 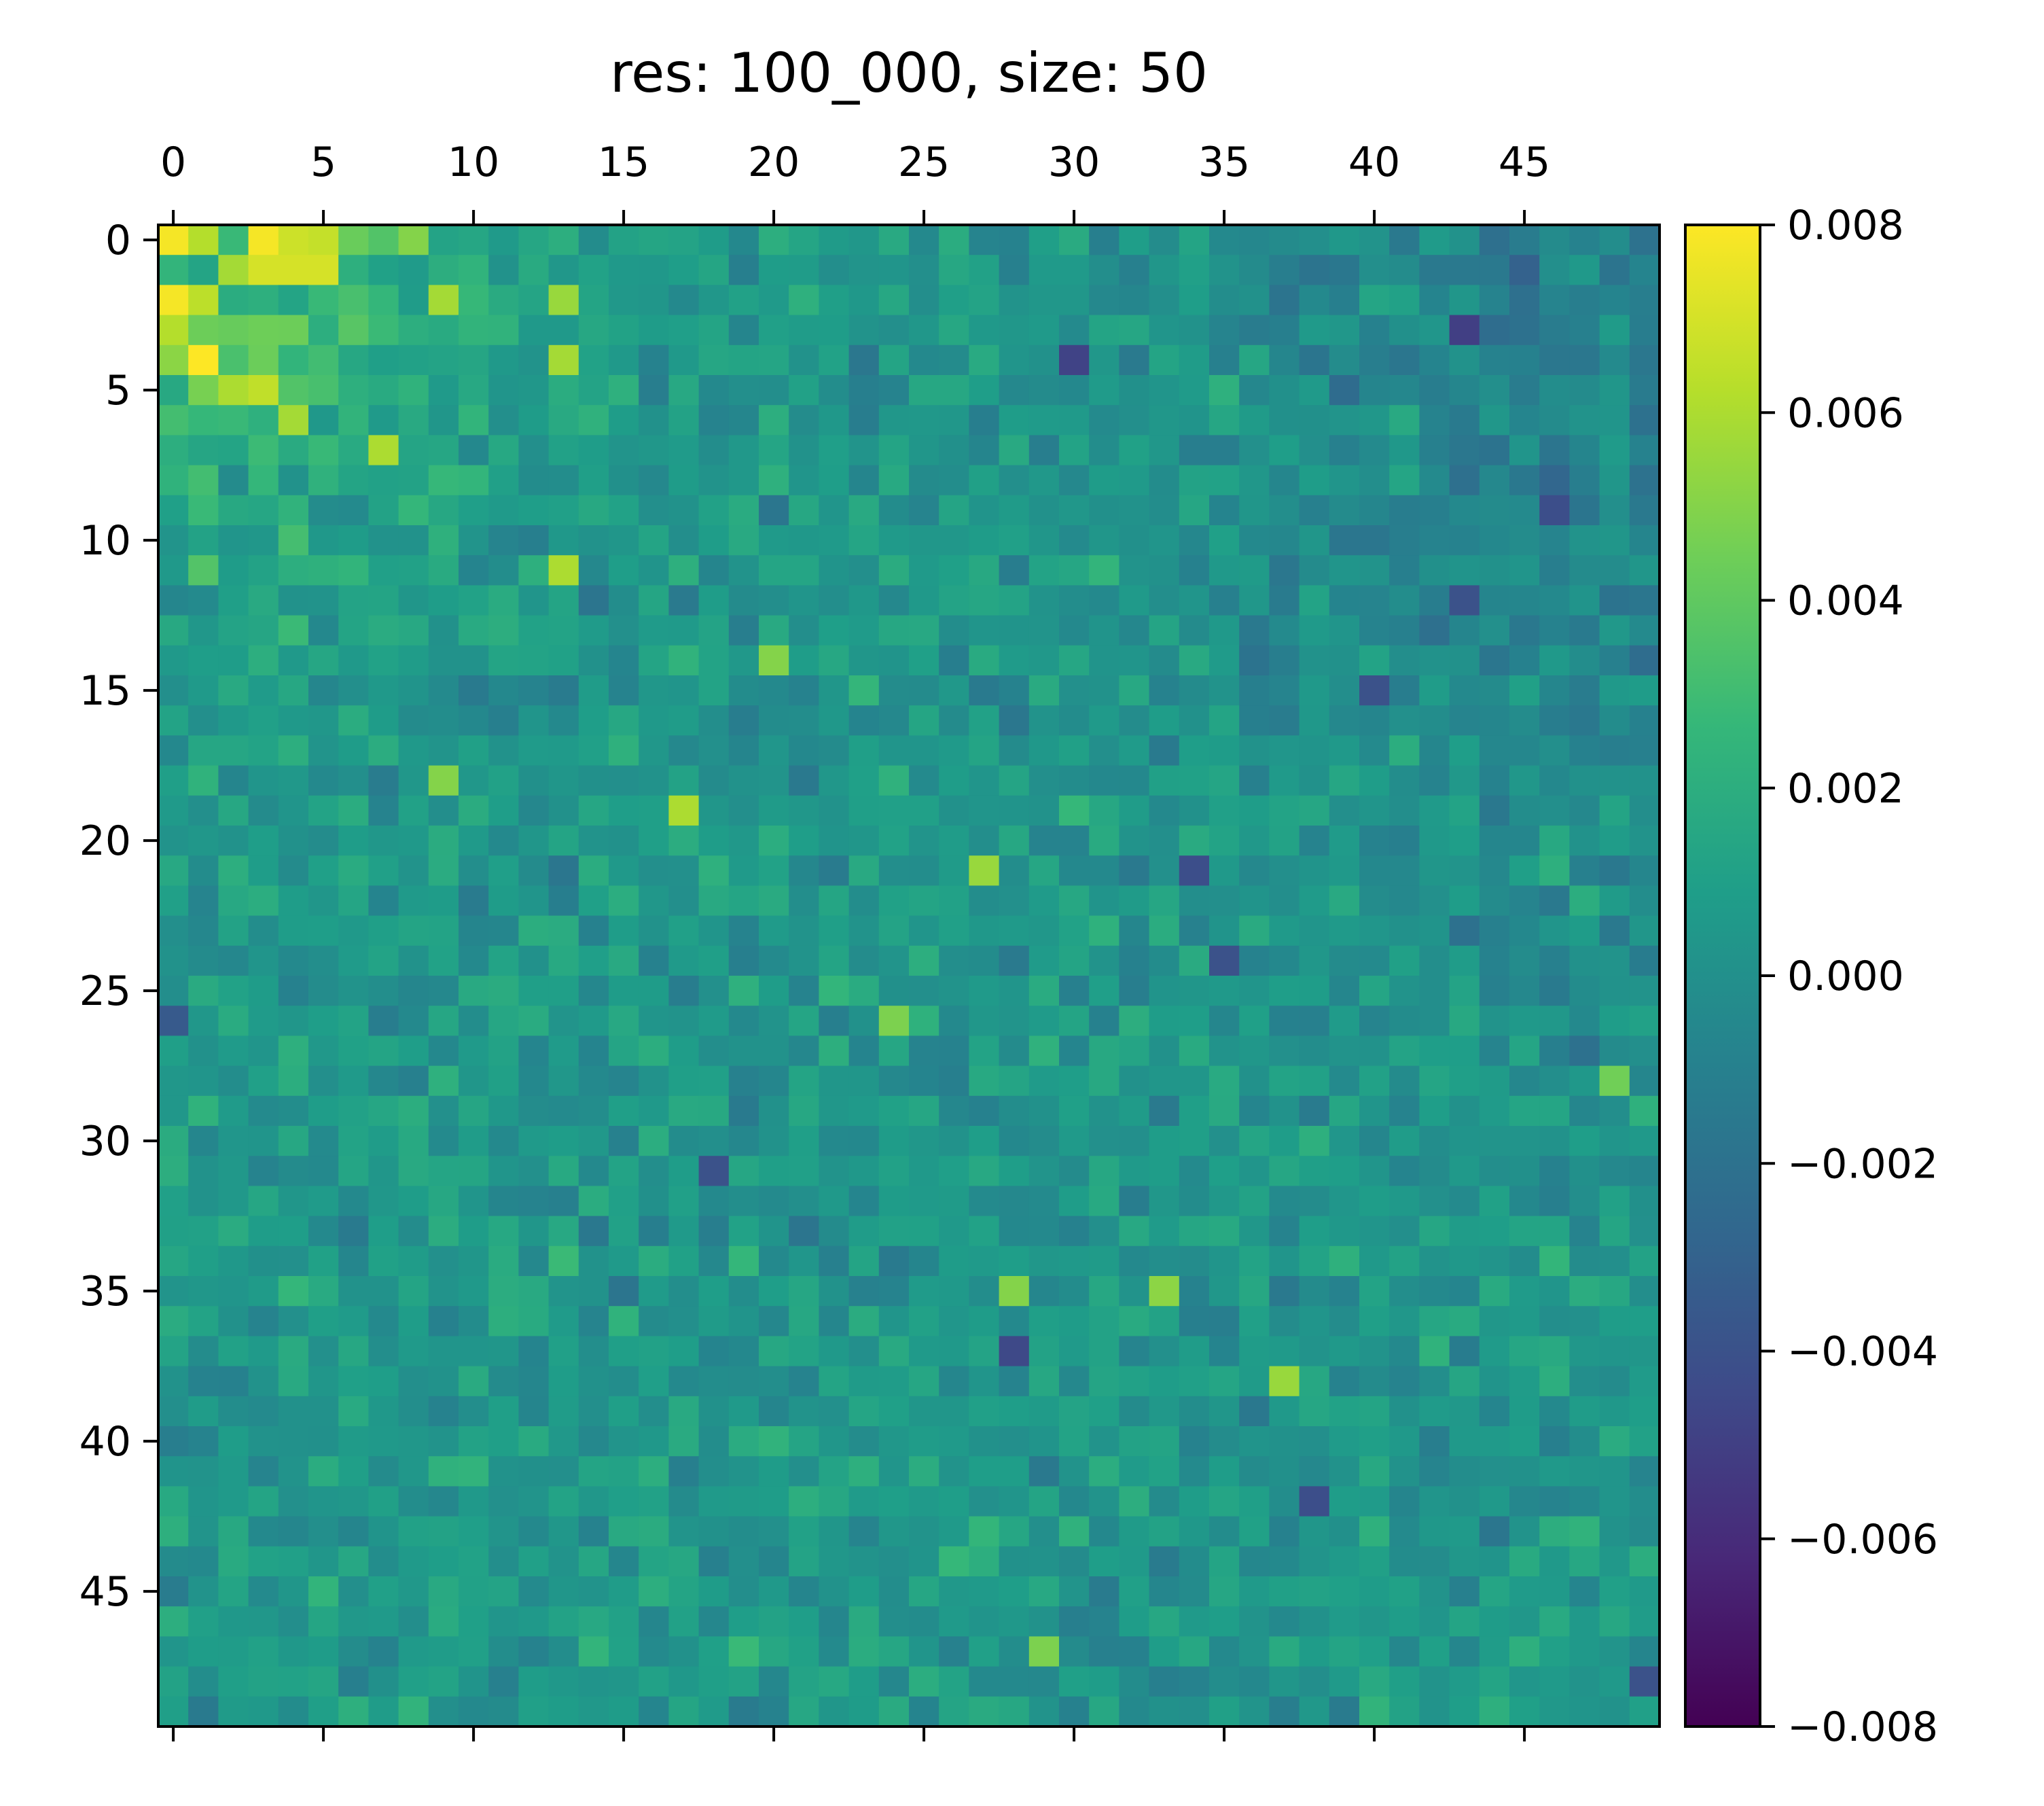 I want to click on x-tick-label: 20, so click(x=774, y=162).